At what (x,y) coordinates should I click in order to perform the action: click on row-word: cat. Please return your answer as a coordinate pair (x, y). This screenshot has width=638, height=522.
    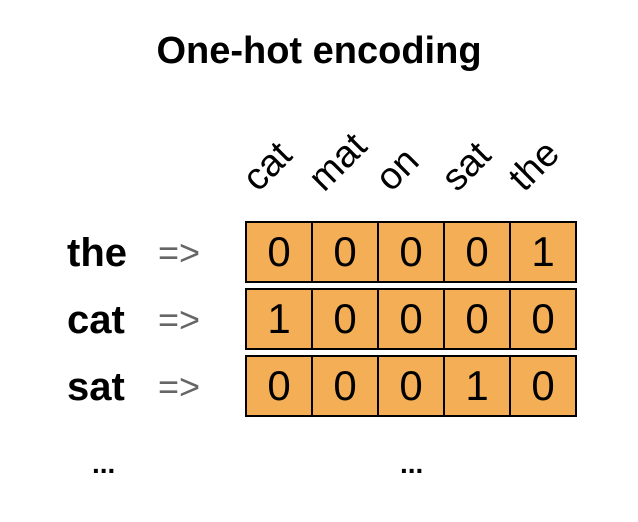
    Looking at the image, I should click on (96, 320).